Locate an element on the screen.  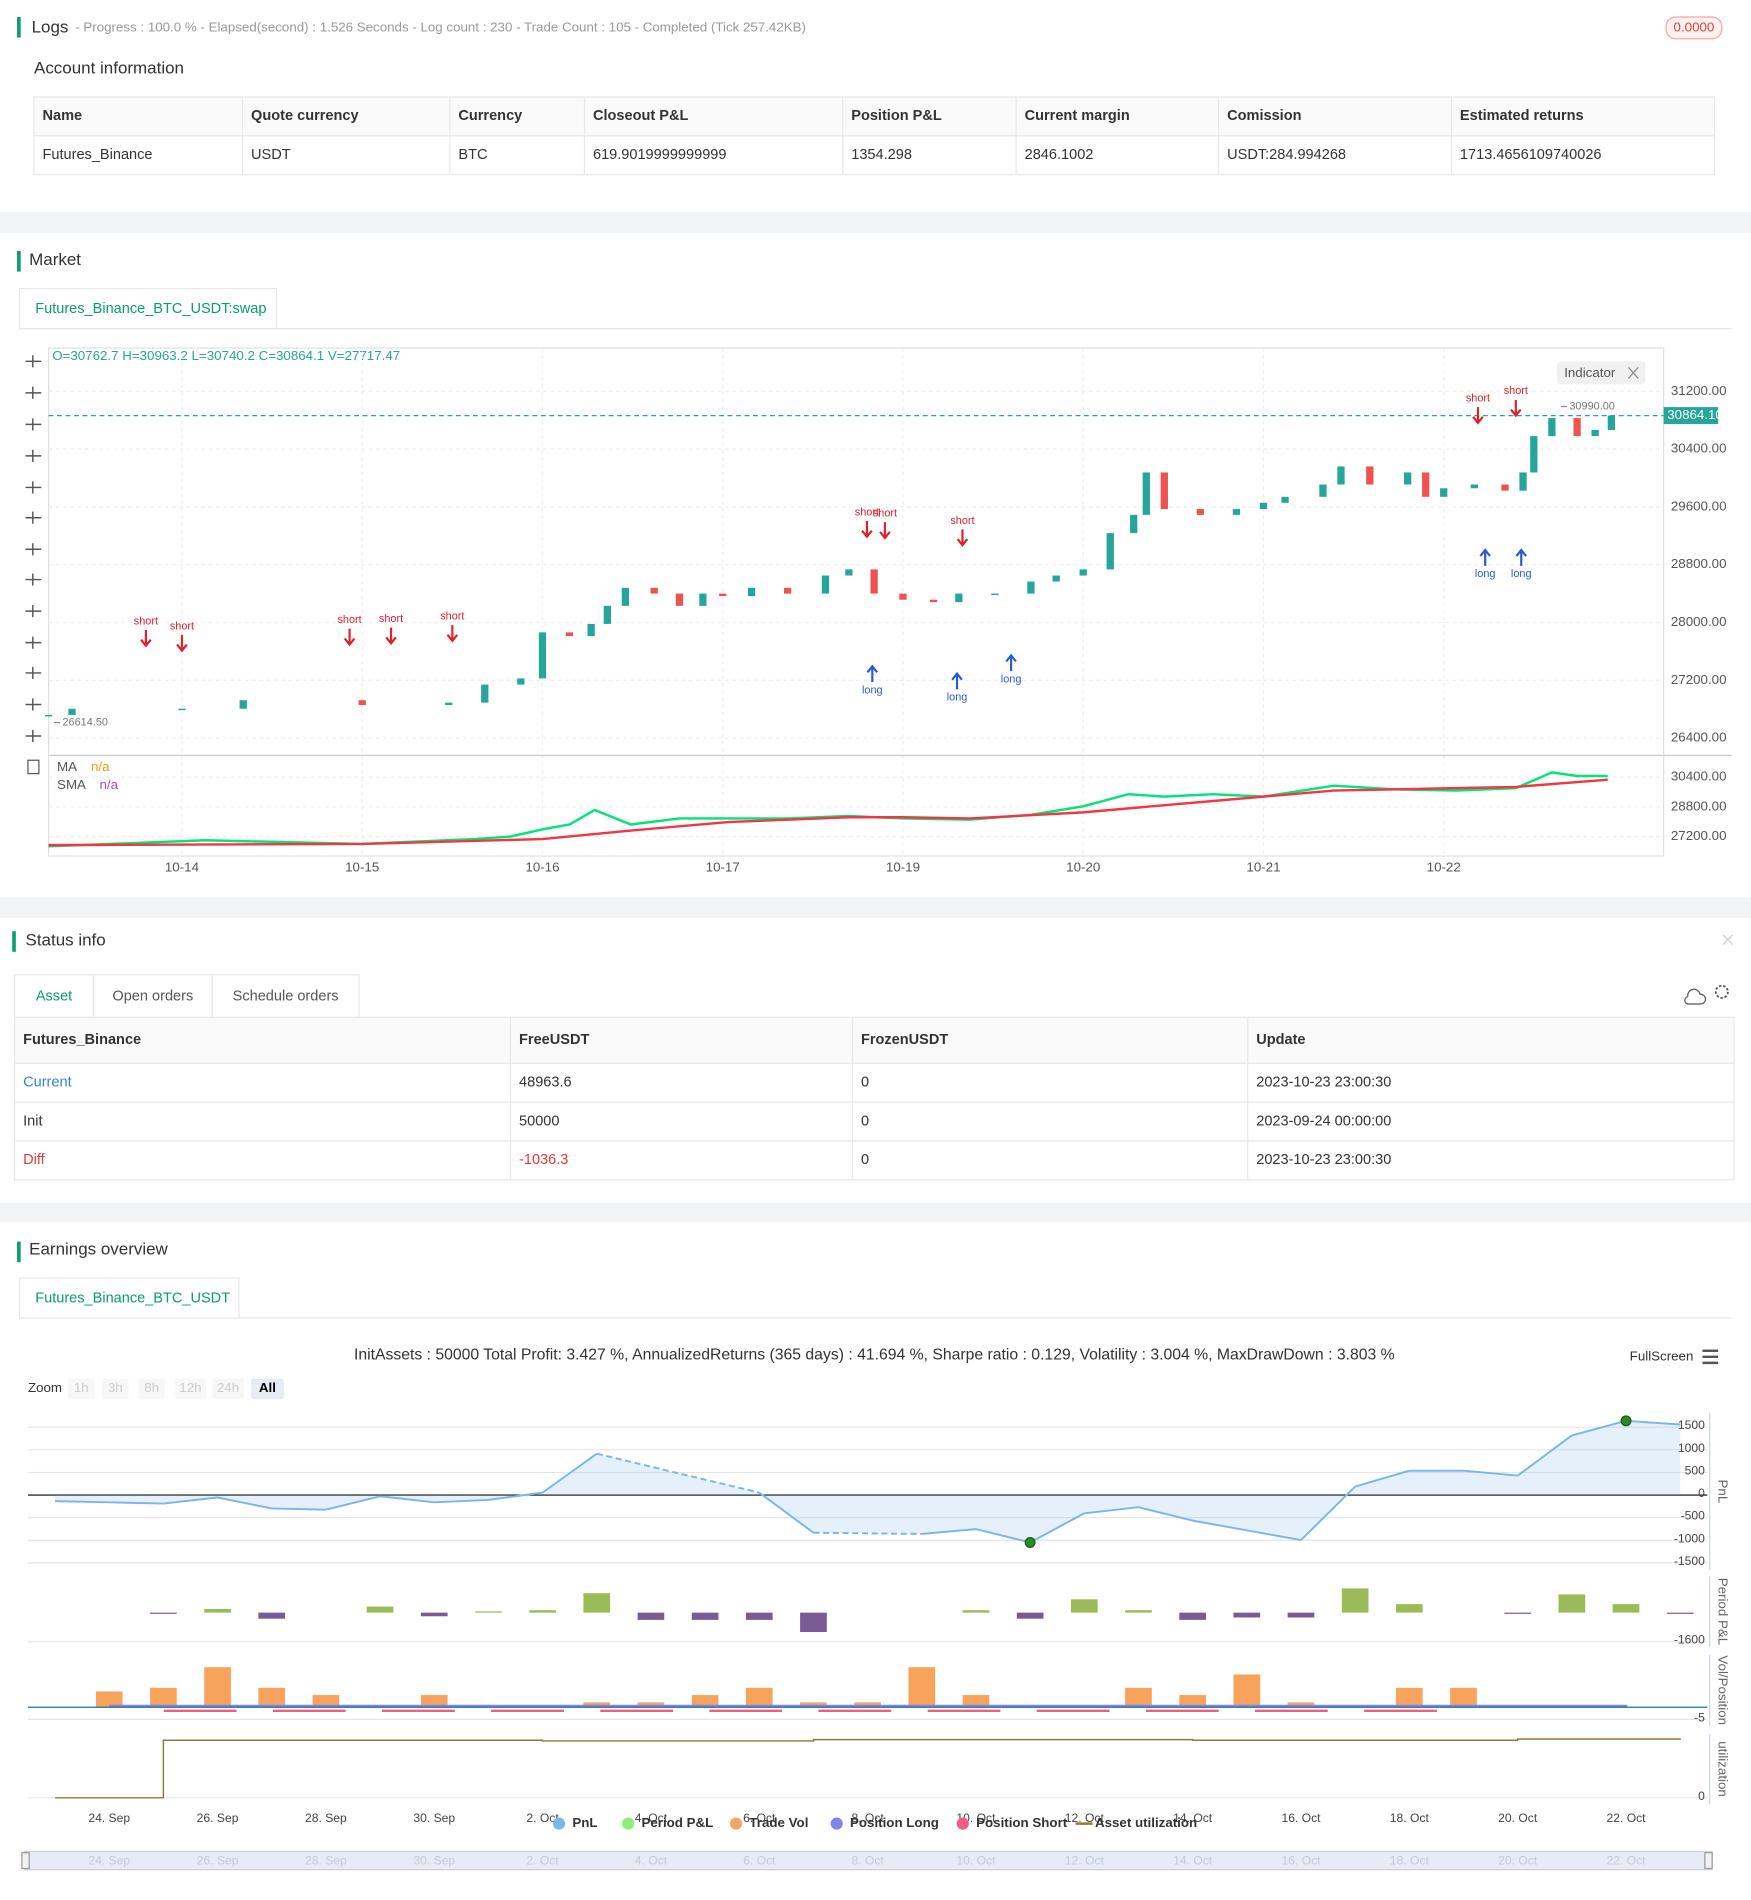
zoom-button-label: All is located at coordinates (267, 1387).